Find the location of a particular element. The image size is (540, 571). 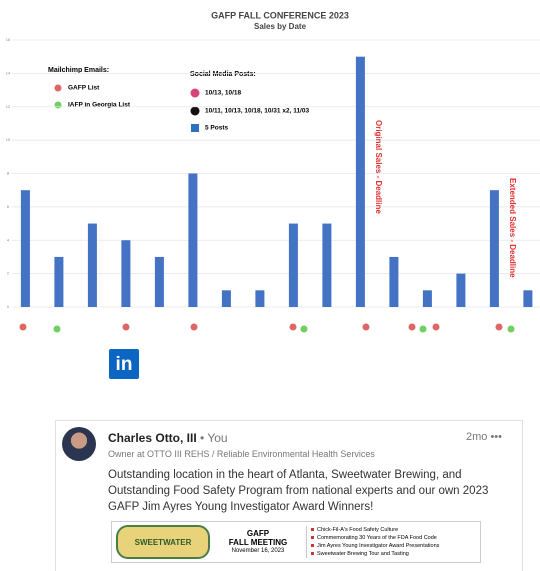

author-name: Charles Otto, III is located at coordinates (152, 438).